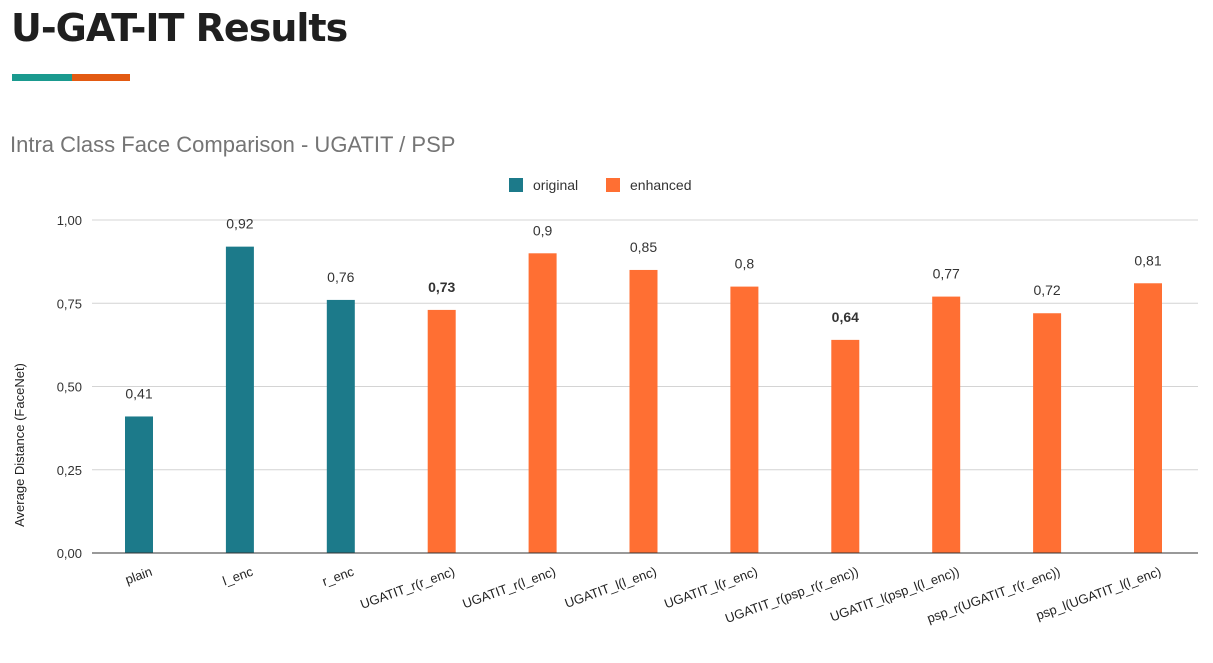  I want to click on y-axis-ticks: 0,00 0,25 0,50 0,75 1,00, so click(69, 387).